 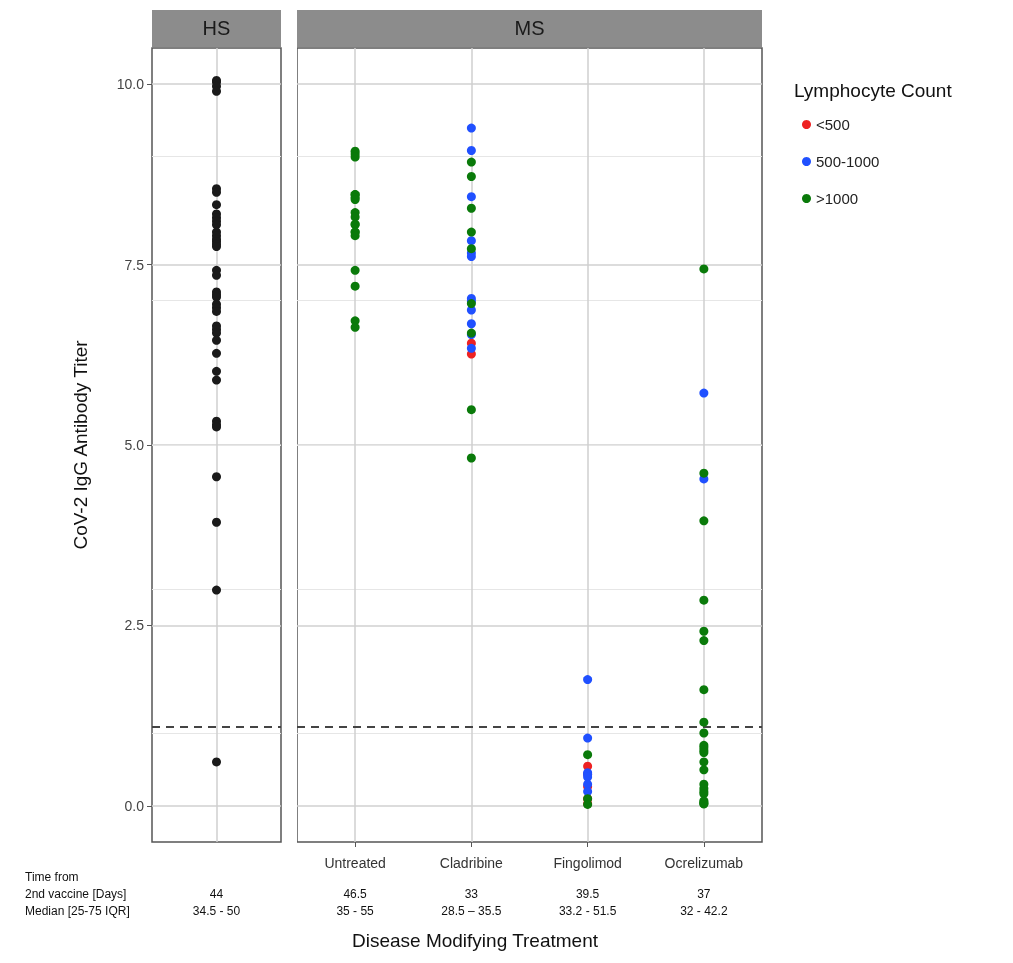 What do you see at coordinates (134, 264) in the screenshot?
I see `y-tick-label: 7.5` at bounding box center [134, 264].